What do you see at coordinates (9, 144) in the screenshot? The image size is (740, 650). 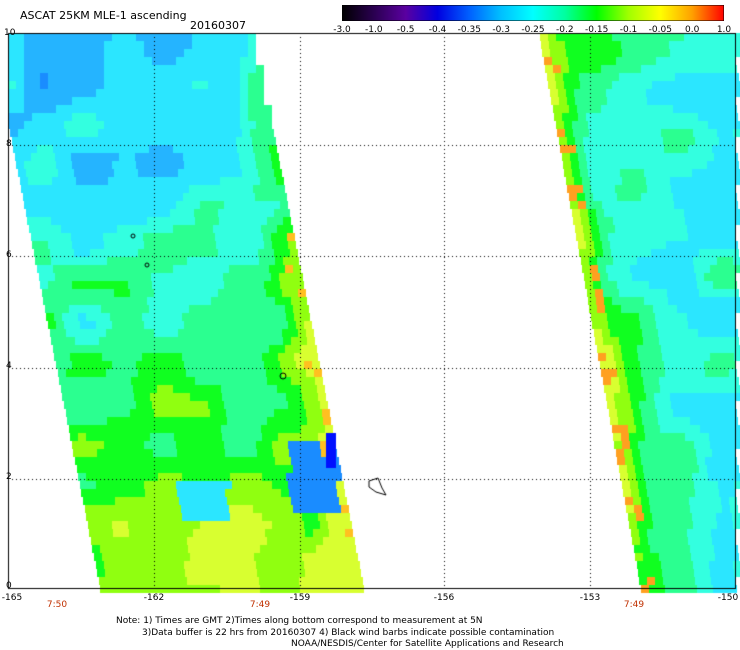 I see `y-tick-label: 8` at bounding box center [9, 144].